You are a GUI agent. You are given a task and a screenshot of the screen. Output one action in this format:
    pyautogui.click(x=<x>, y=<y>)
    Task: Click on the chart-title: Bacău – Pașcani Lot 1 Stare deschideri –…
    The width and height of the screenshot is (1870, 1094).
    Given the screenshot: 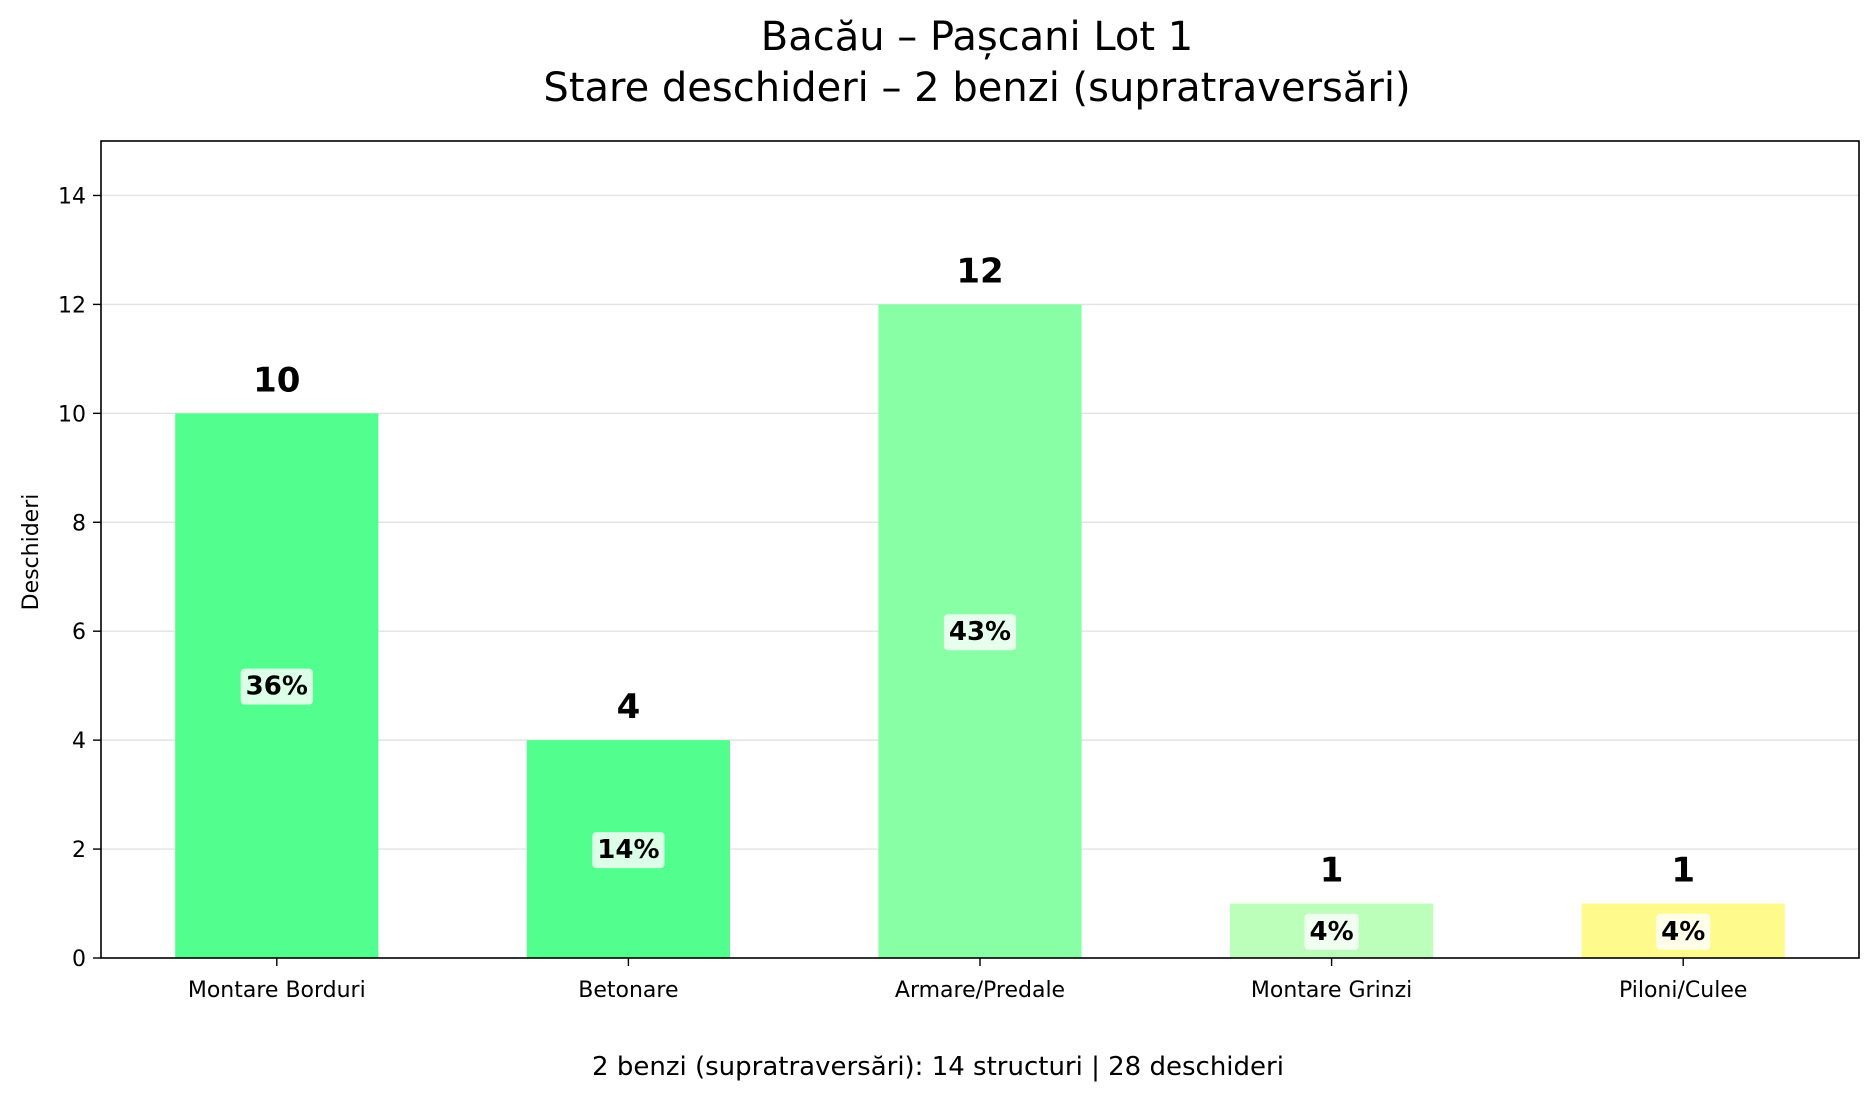 What is the action you would take?
    pyautogui.click(x=976, y=62)
    